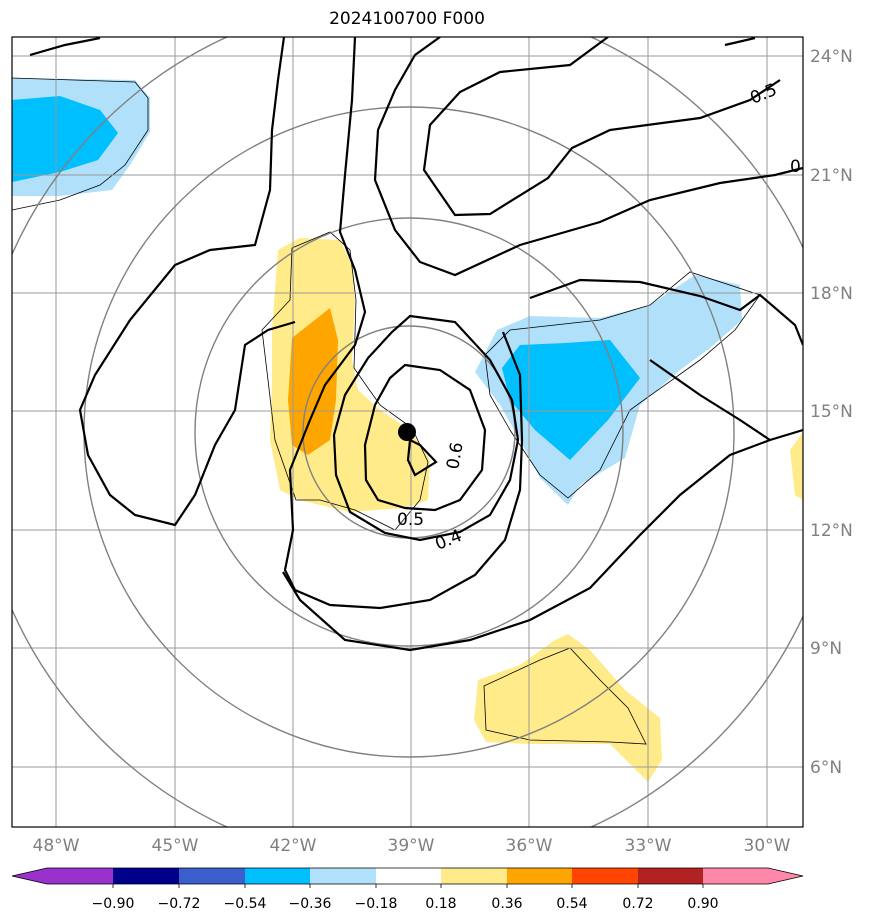  Describe the element at coordinates (637, 904) in the screenshot. I see `cb-tick-9: 0.72` at that location.